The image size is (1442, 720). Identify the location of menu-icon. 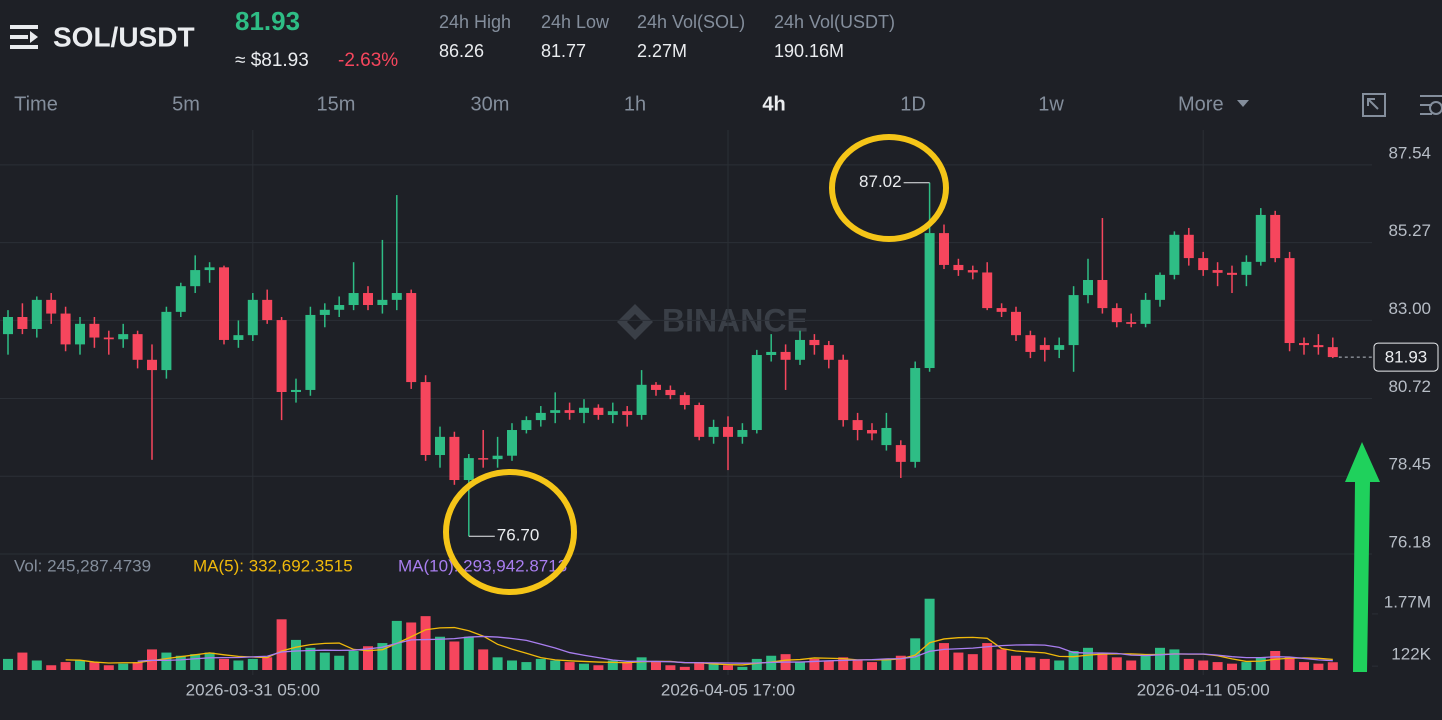
(24, 37).